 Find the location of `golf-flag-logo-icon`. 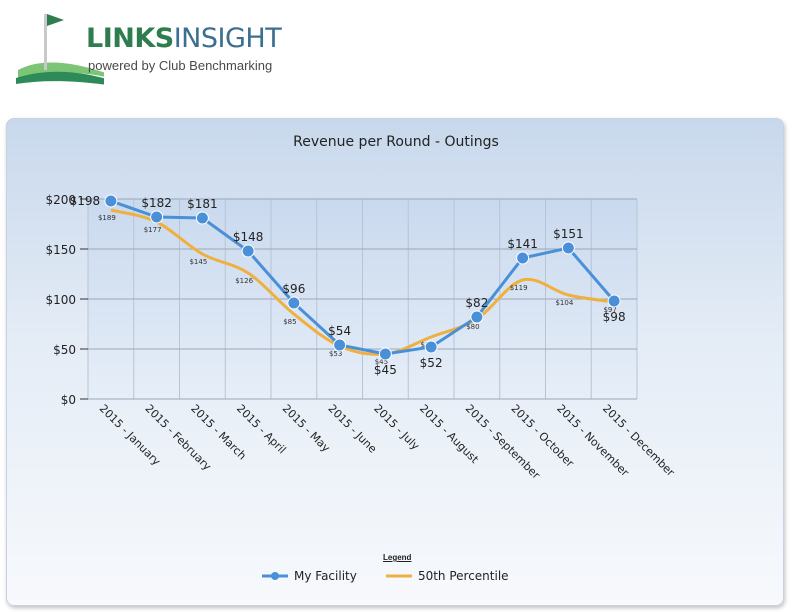

golf-flag-logo-icon is located at coordinates (60, 49).